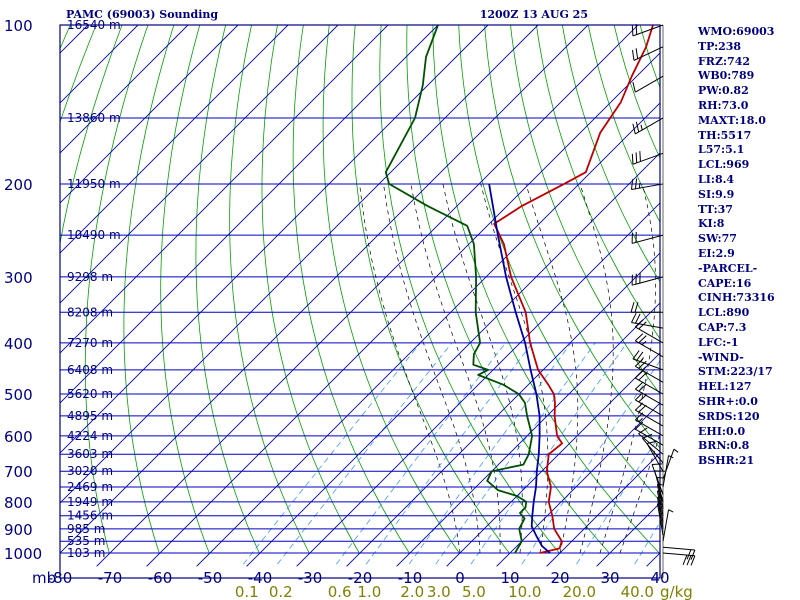 Image resolution: width=800 pixels, height=600 pixels. I want to click on index-item: -WIND-, so click(721, 357).